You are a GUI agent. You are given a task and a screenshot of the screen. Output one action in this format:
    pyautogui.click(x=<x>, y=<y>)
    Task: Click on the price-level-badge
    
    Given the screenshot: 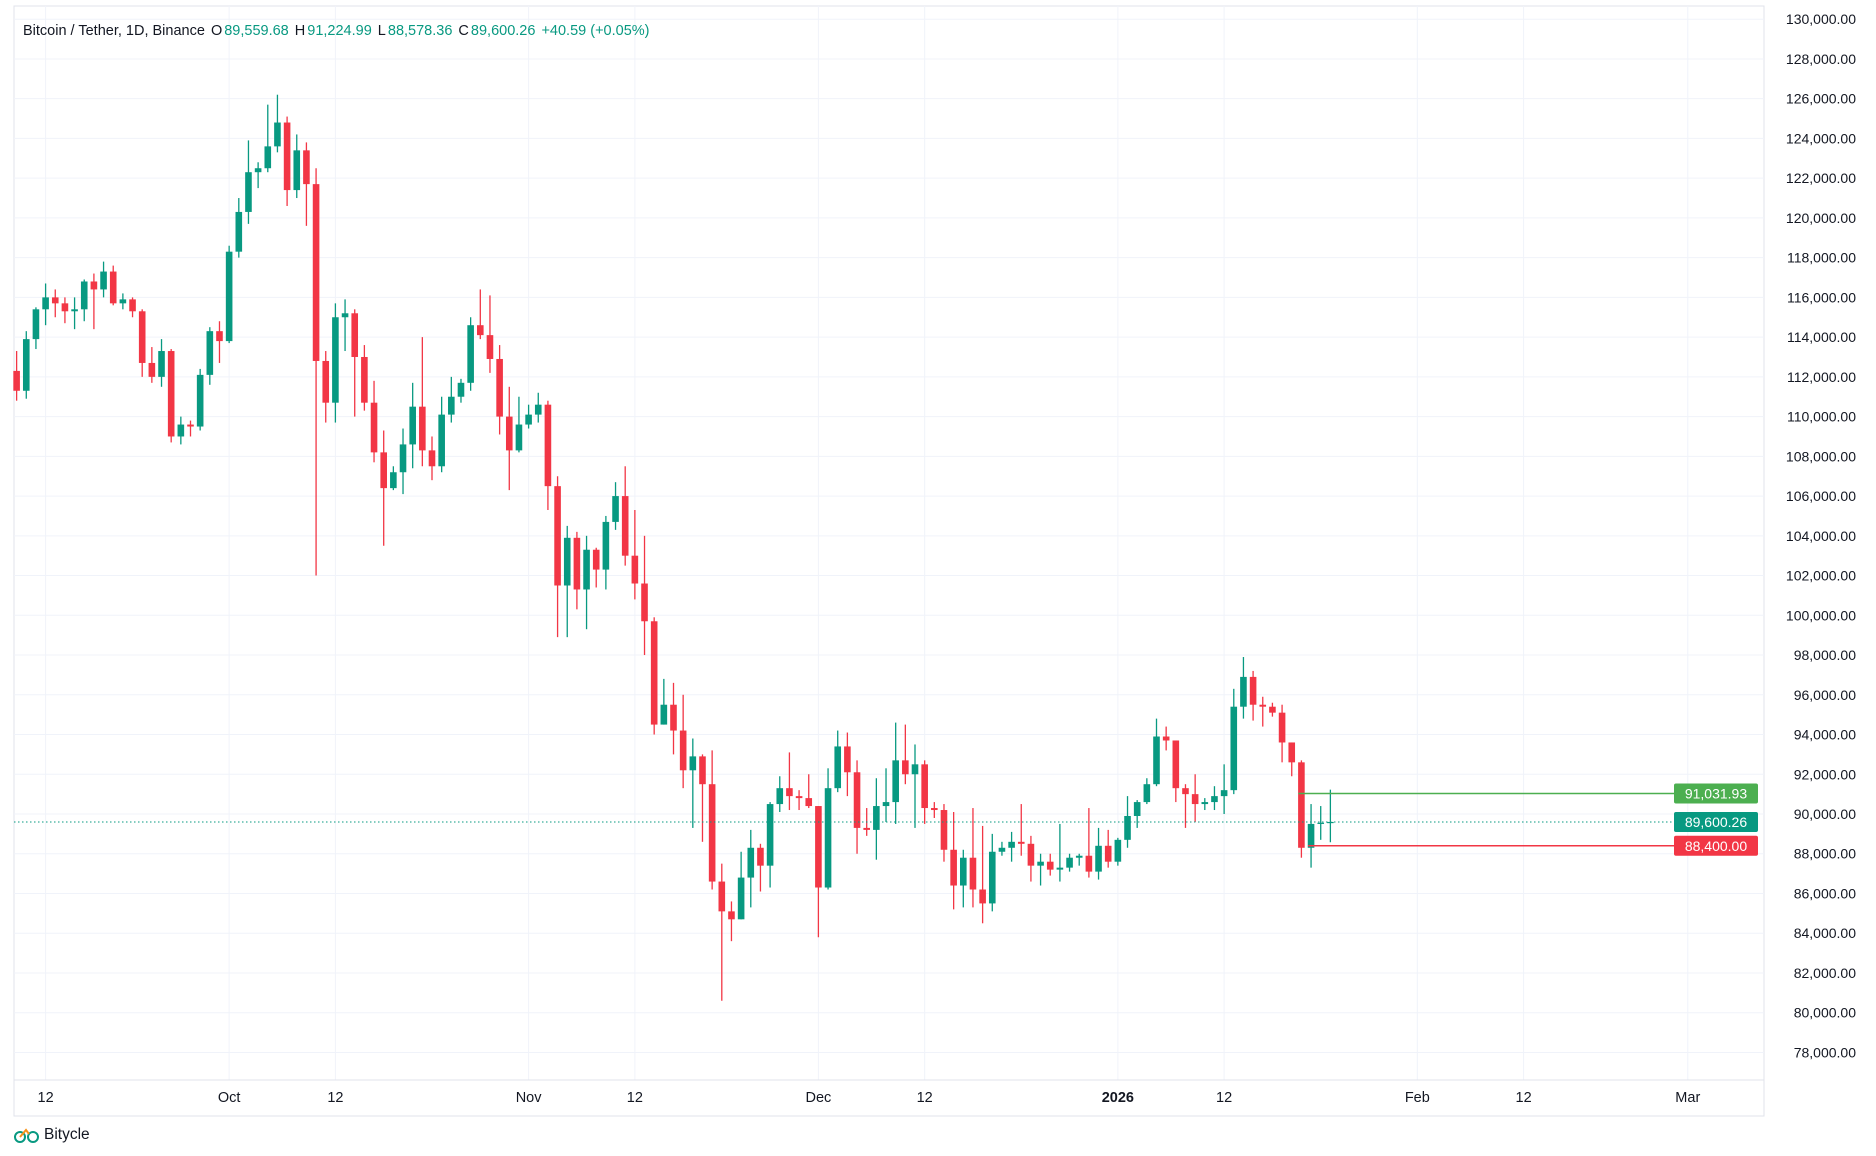 What is the action you would take?
    pyautogui.click(x=1716, y=845)
    